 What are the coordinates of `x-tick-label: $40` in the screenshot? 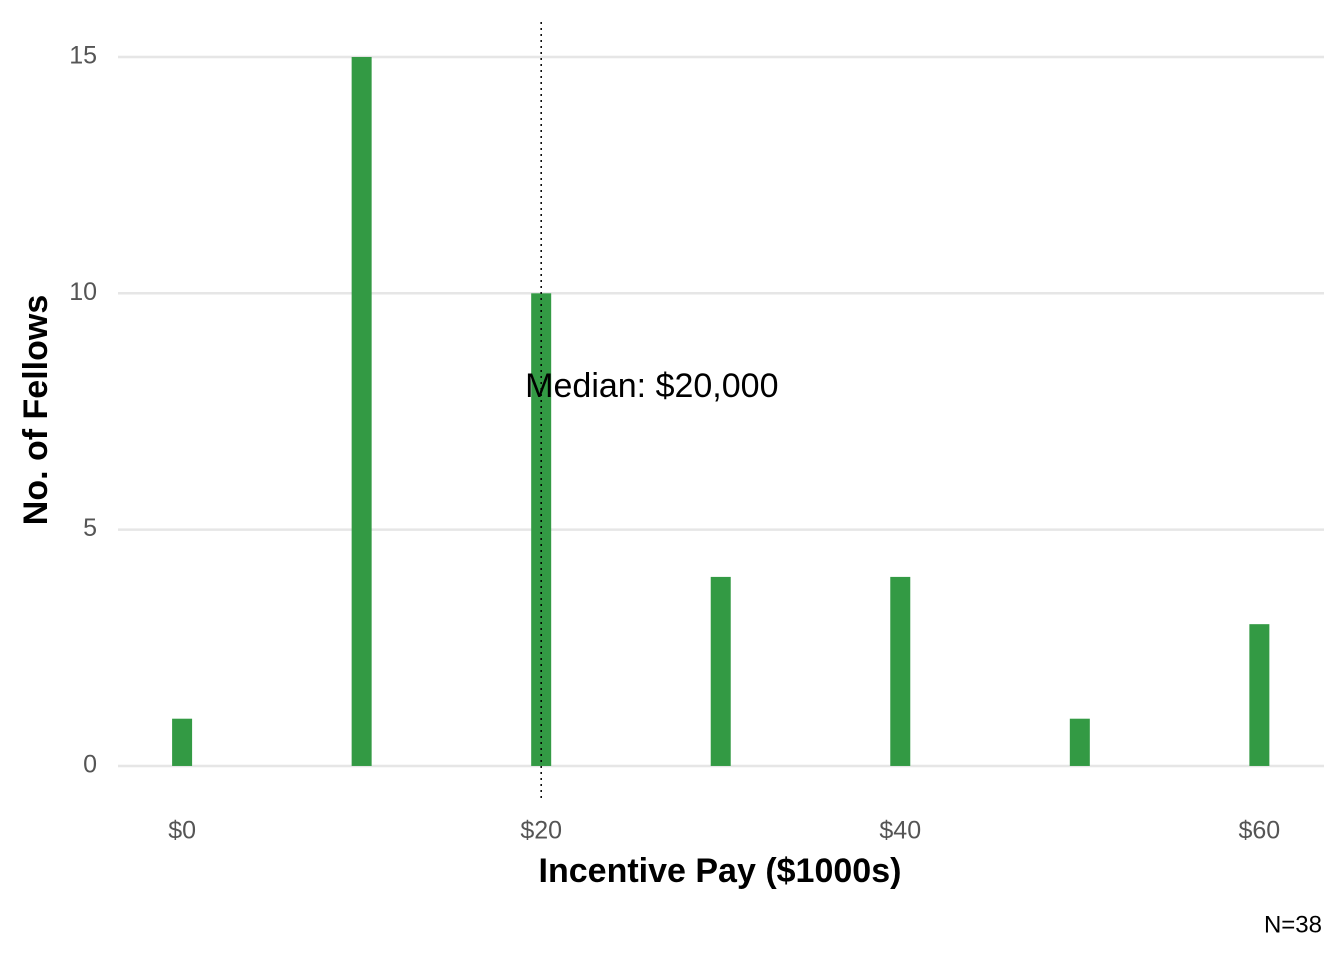 It's located at (900, 831).